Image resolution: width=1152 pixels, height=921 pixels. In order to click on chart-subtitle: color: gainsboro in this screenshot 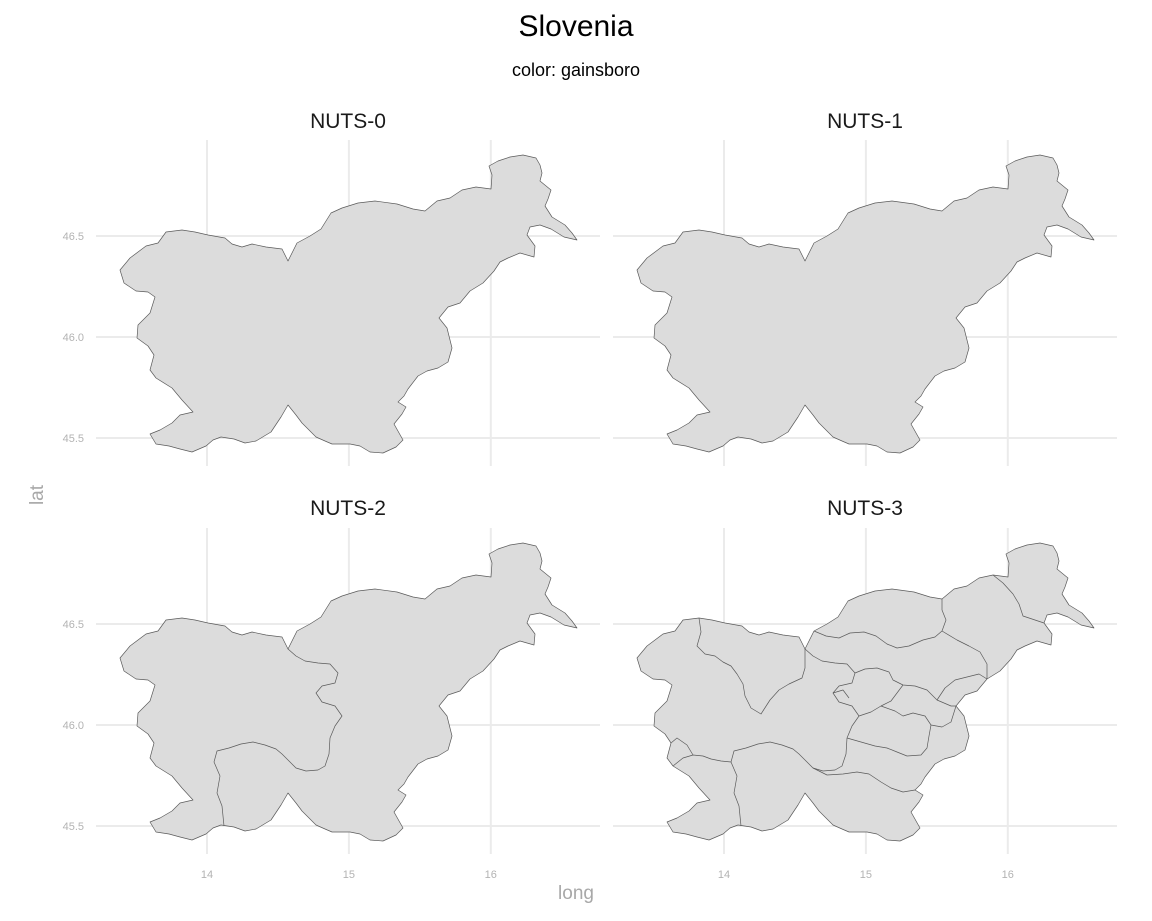, I will do `click(576, 70)`.